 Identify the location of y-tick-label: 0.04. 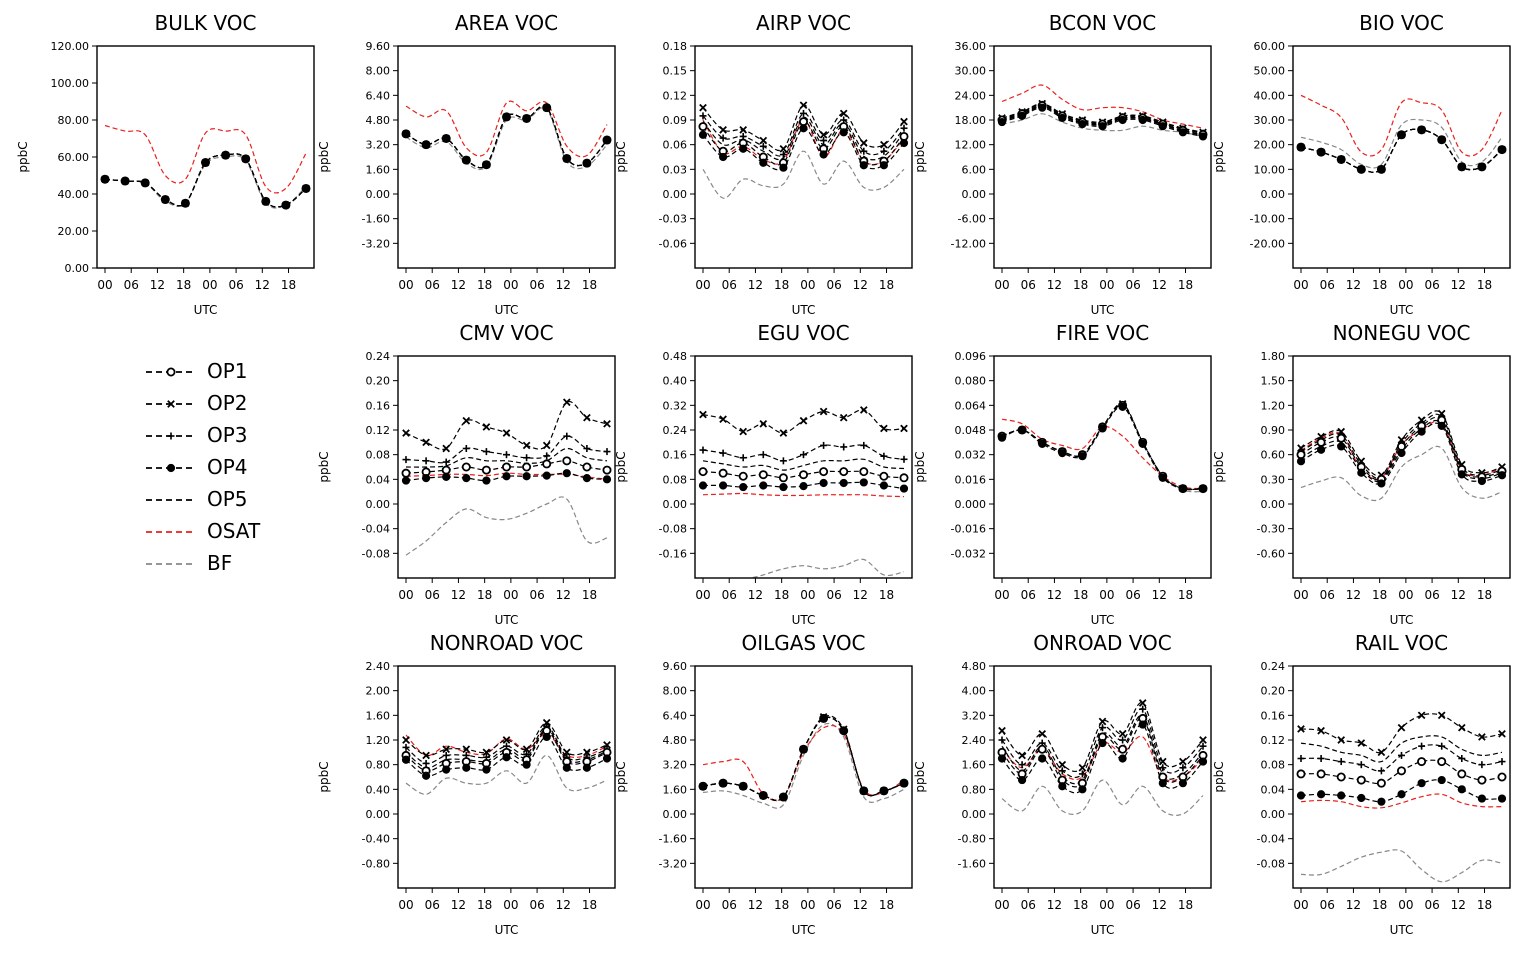
(1273, 789).